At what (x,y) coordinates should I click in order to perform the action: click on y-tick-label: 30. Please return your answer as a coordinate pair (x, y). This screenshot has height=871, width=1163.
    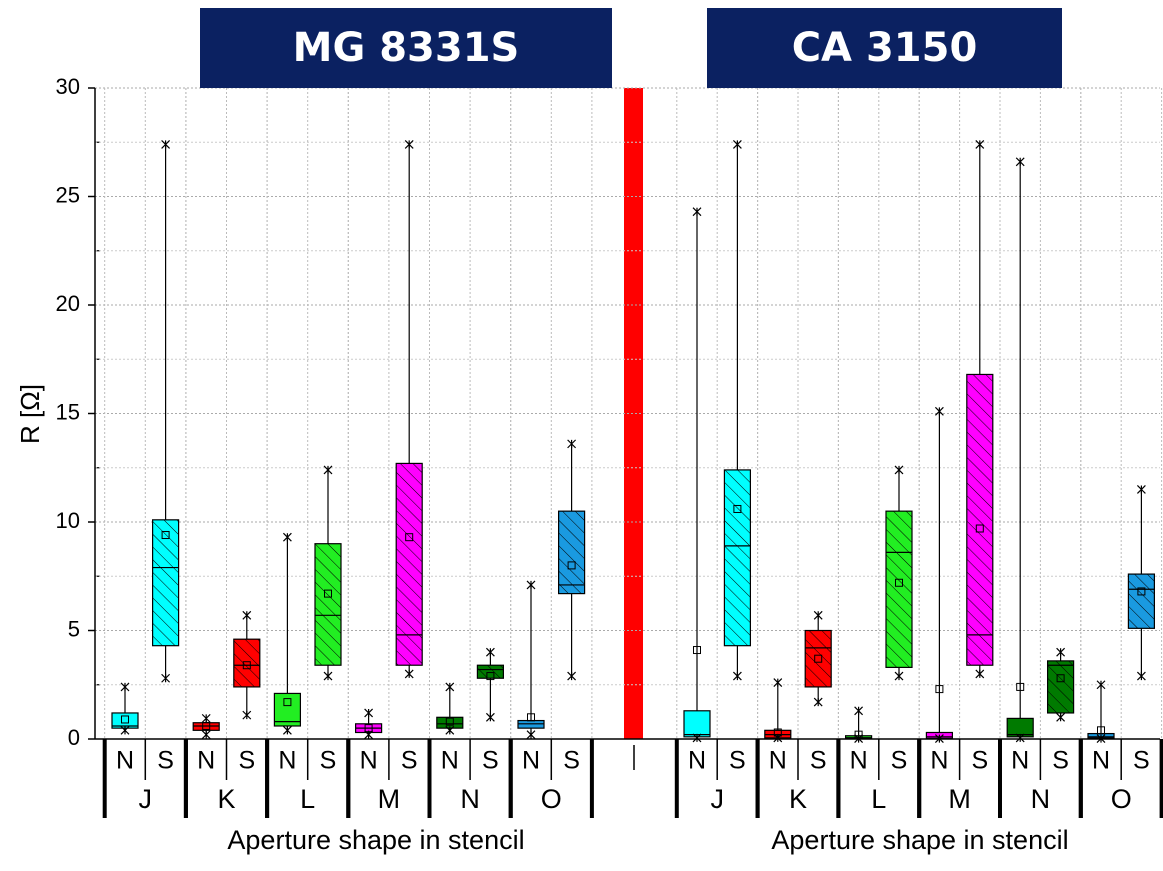
    Looking at the image, I should click on (68, 86).